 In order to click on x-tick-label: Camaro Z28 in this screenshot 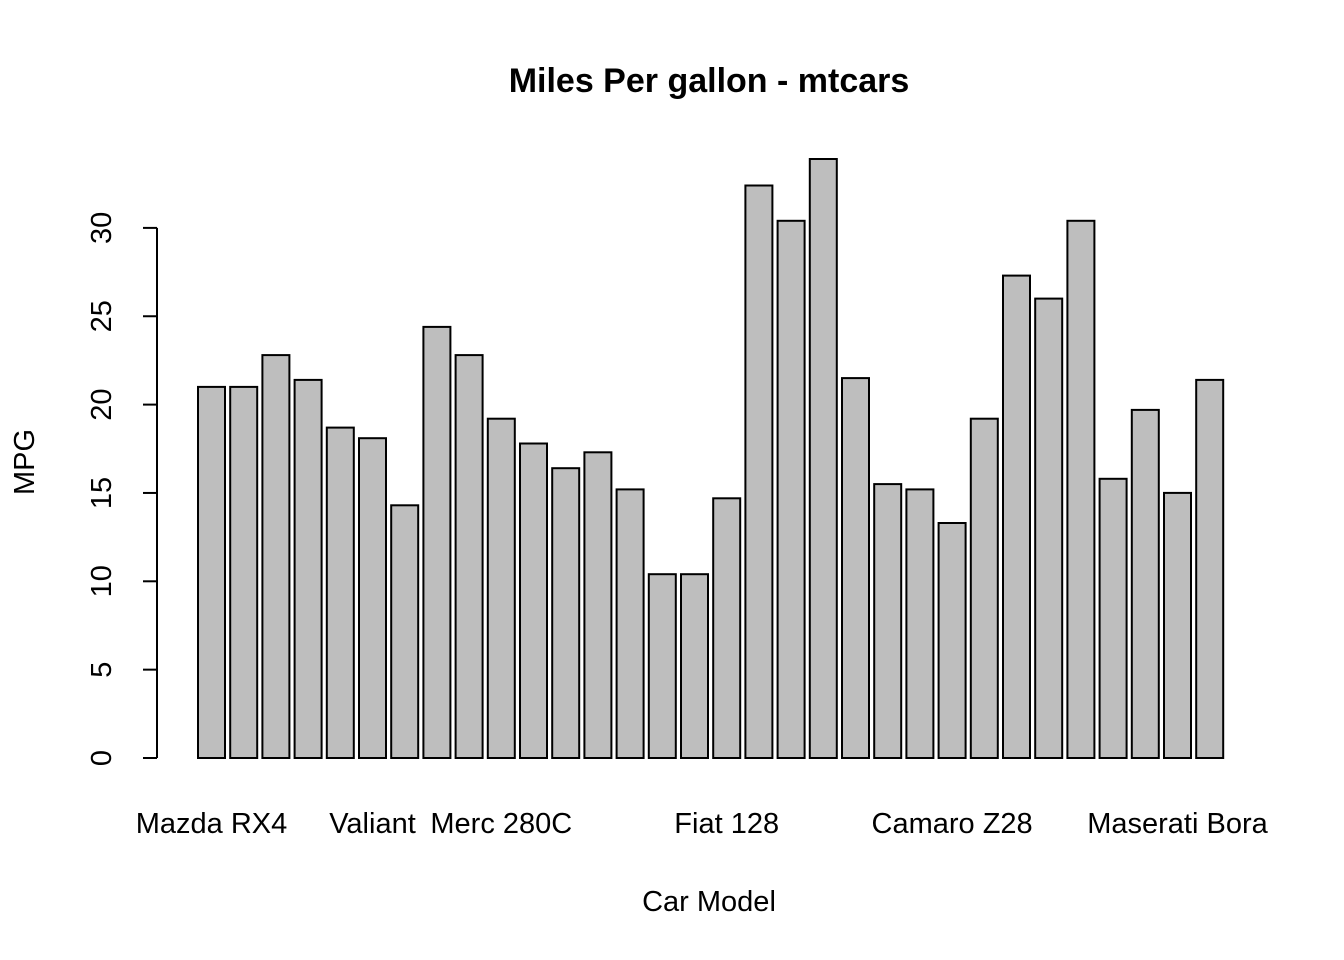, I will do `click(952, 824)`.